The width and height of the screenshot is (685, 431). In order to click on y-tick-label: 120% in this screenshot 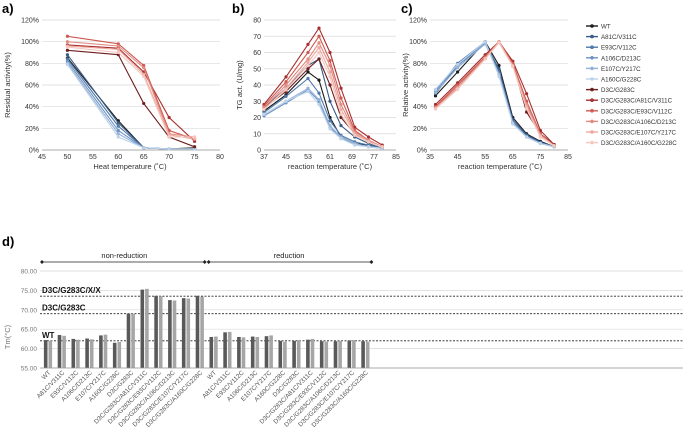, I will do `click(30, 21)`.